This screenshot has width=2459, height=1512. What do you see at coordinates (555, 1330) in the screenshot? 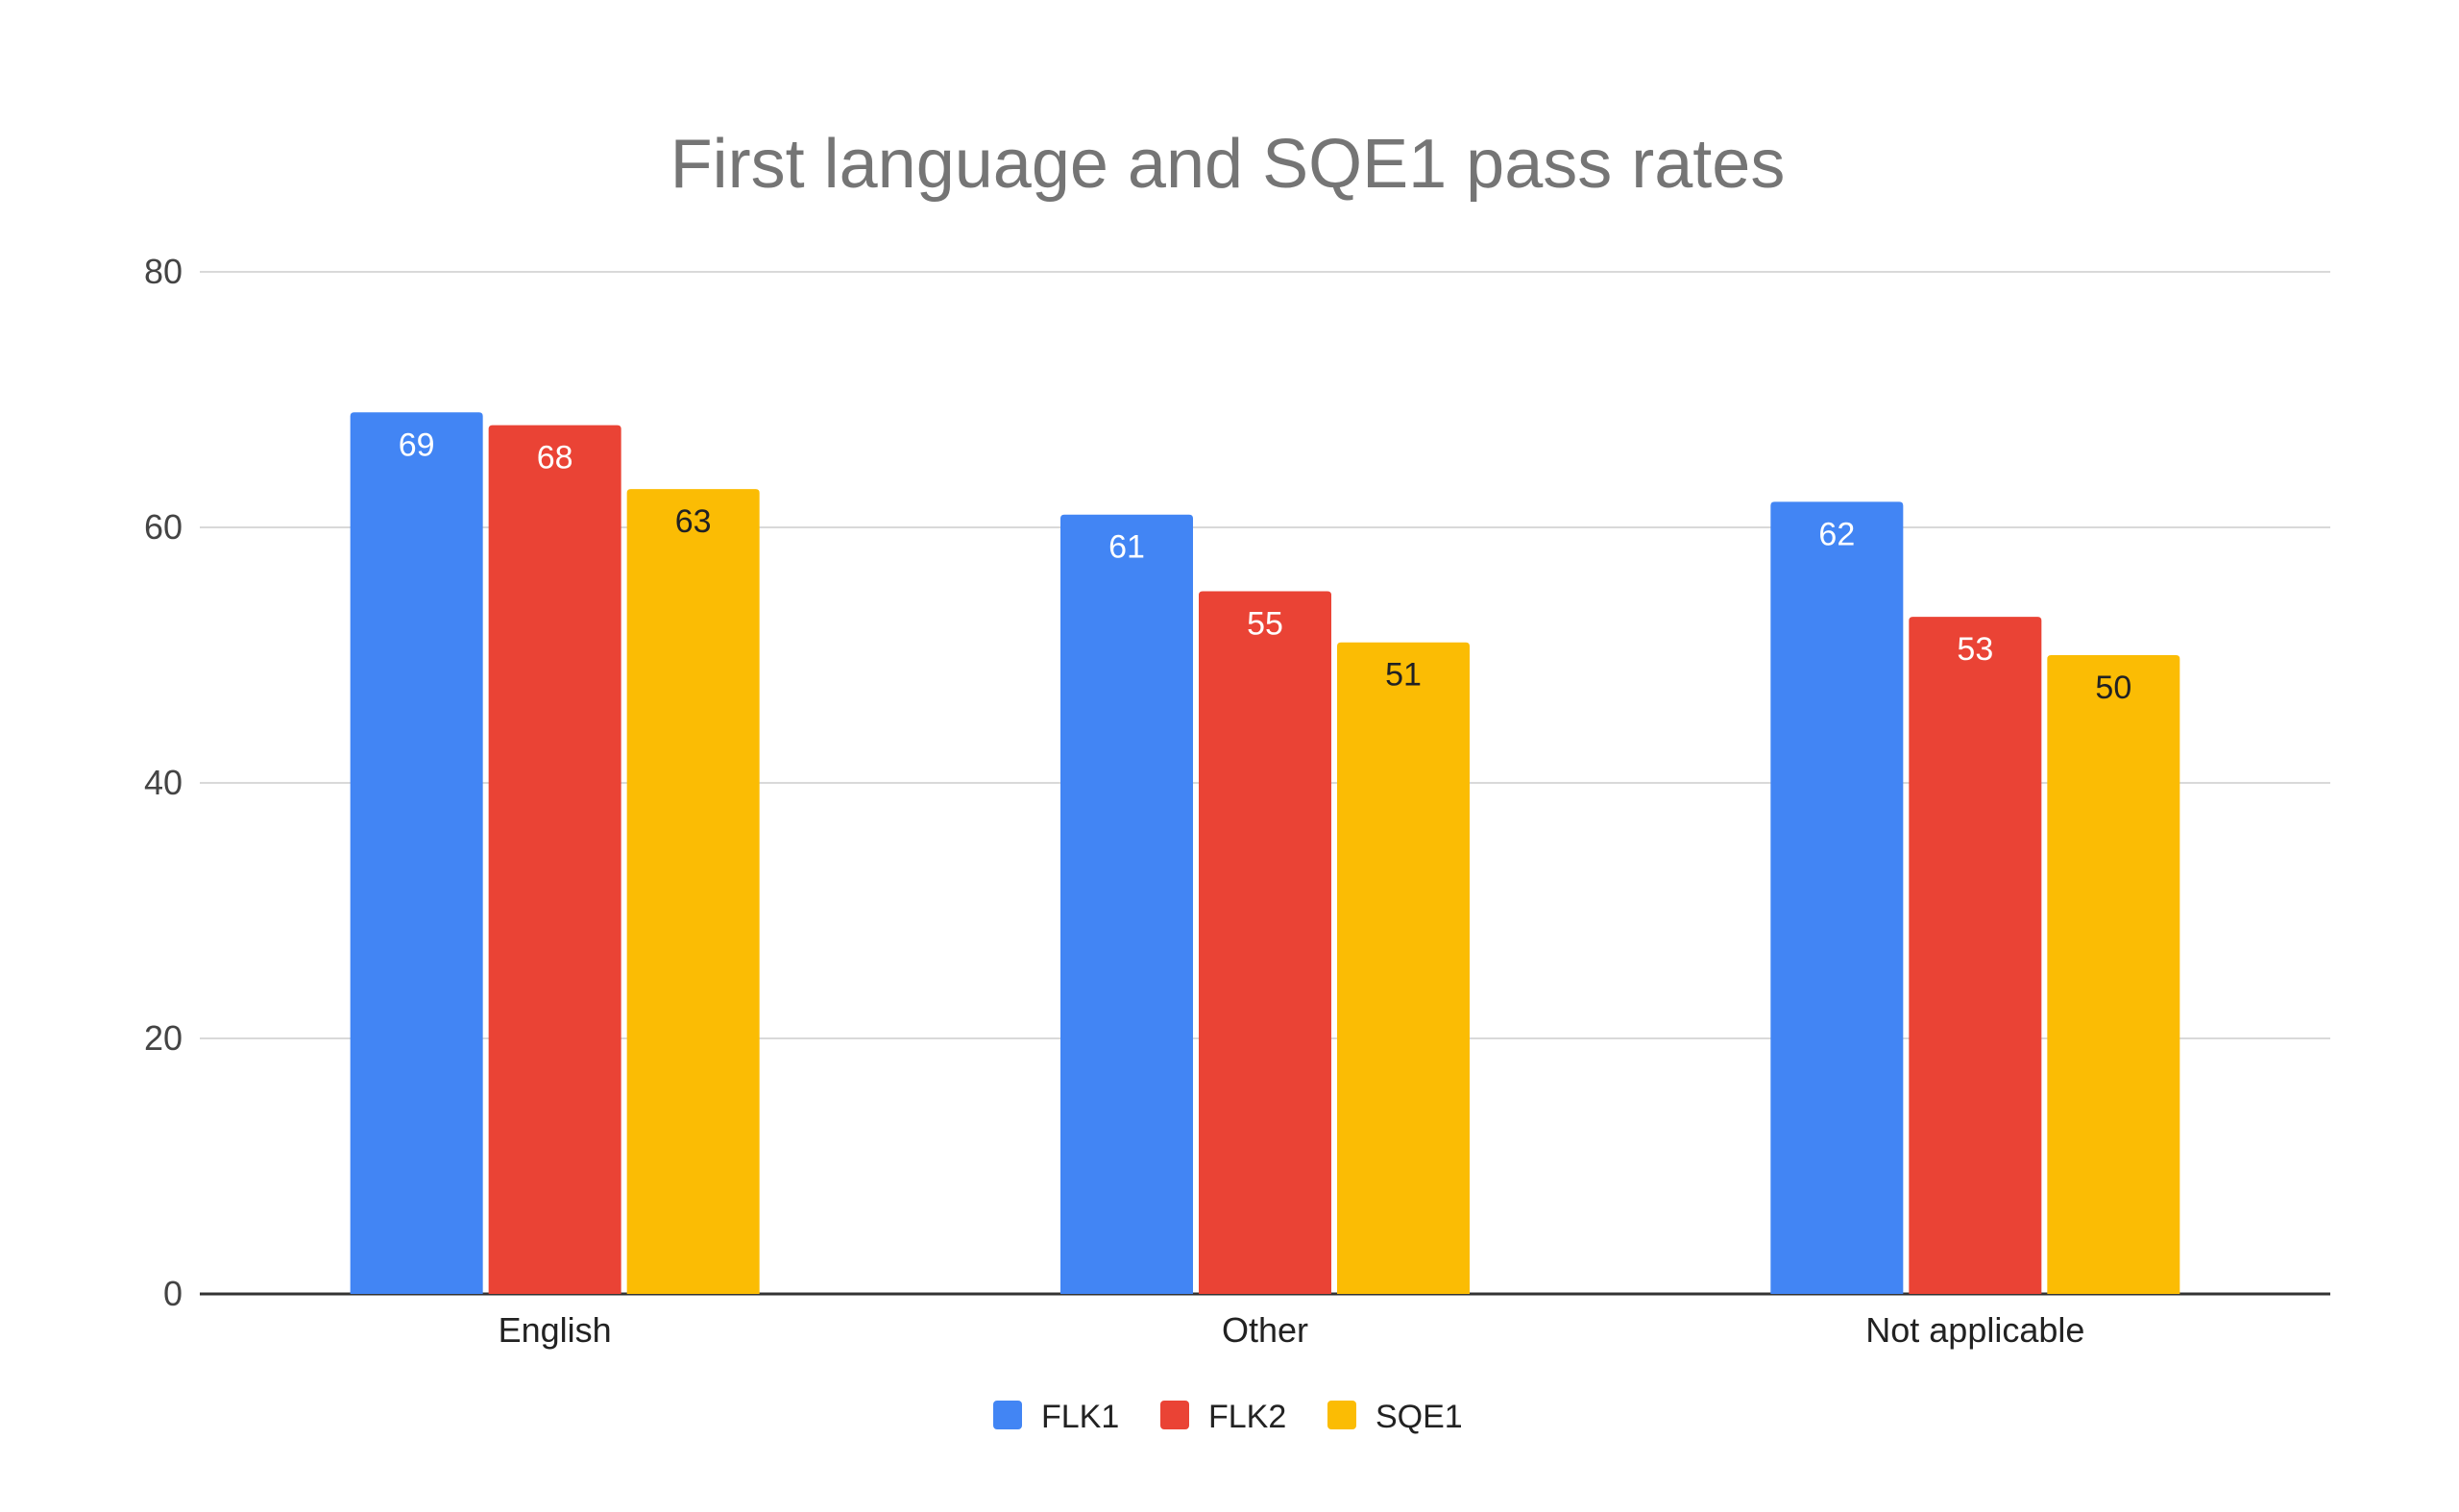
I see `x-category-label: English` at bounding box center [555, 1330].